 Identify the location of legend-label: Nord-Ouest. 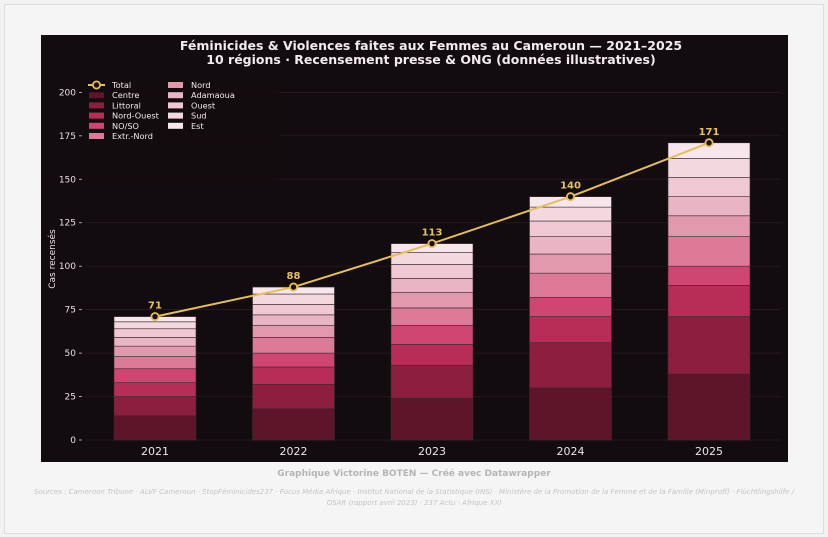
(136, 116).